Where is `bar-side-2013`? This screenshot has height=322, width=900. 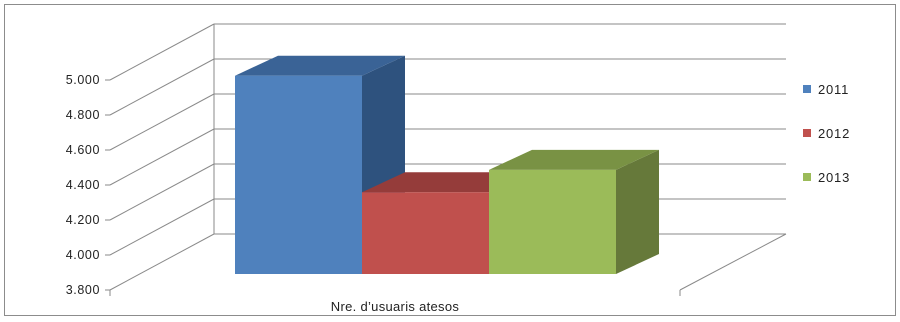 bar-side-2013 is located at coordinates (637, 211).